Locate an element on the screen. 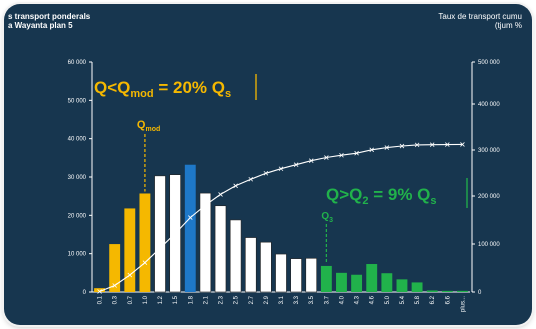 The image size is (536, 329). x-tick-label: 2.9 is located at coordinates (267, 299).